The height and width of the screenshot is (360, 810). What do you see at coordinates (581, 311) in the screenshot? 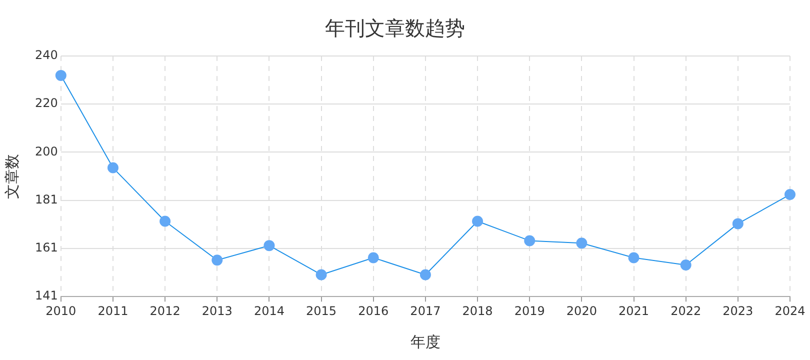
I see `x-tick-label: 2020` at bounding box center [581, 311].